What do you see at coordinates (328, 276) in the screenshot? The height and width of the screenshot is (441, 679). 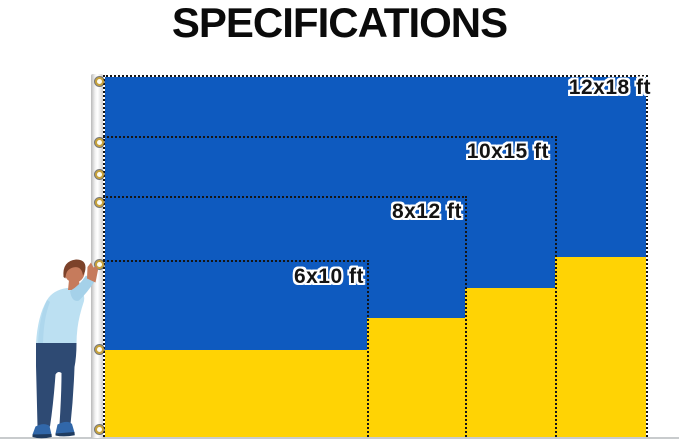 I see `size-label-6x10: 6x10 ft` at bounding box center [328, 276].